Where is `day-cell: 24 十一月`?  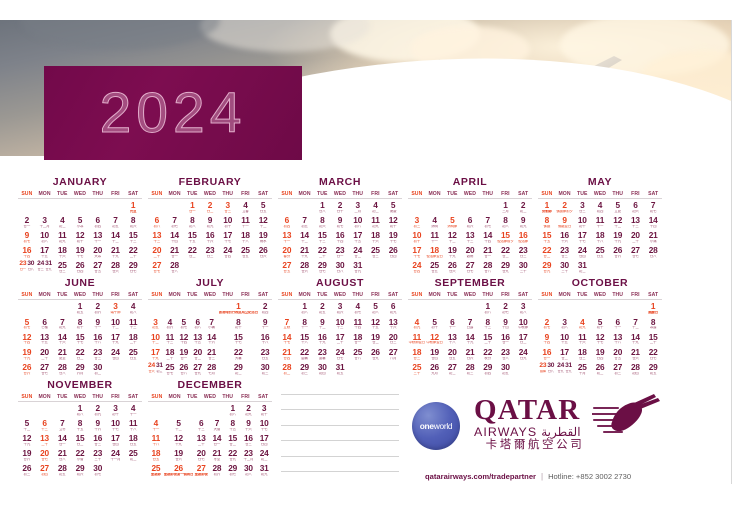
day-cell: 24 十一月 is located at coordinates (116, 455).